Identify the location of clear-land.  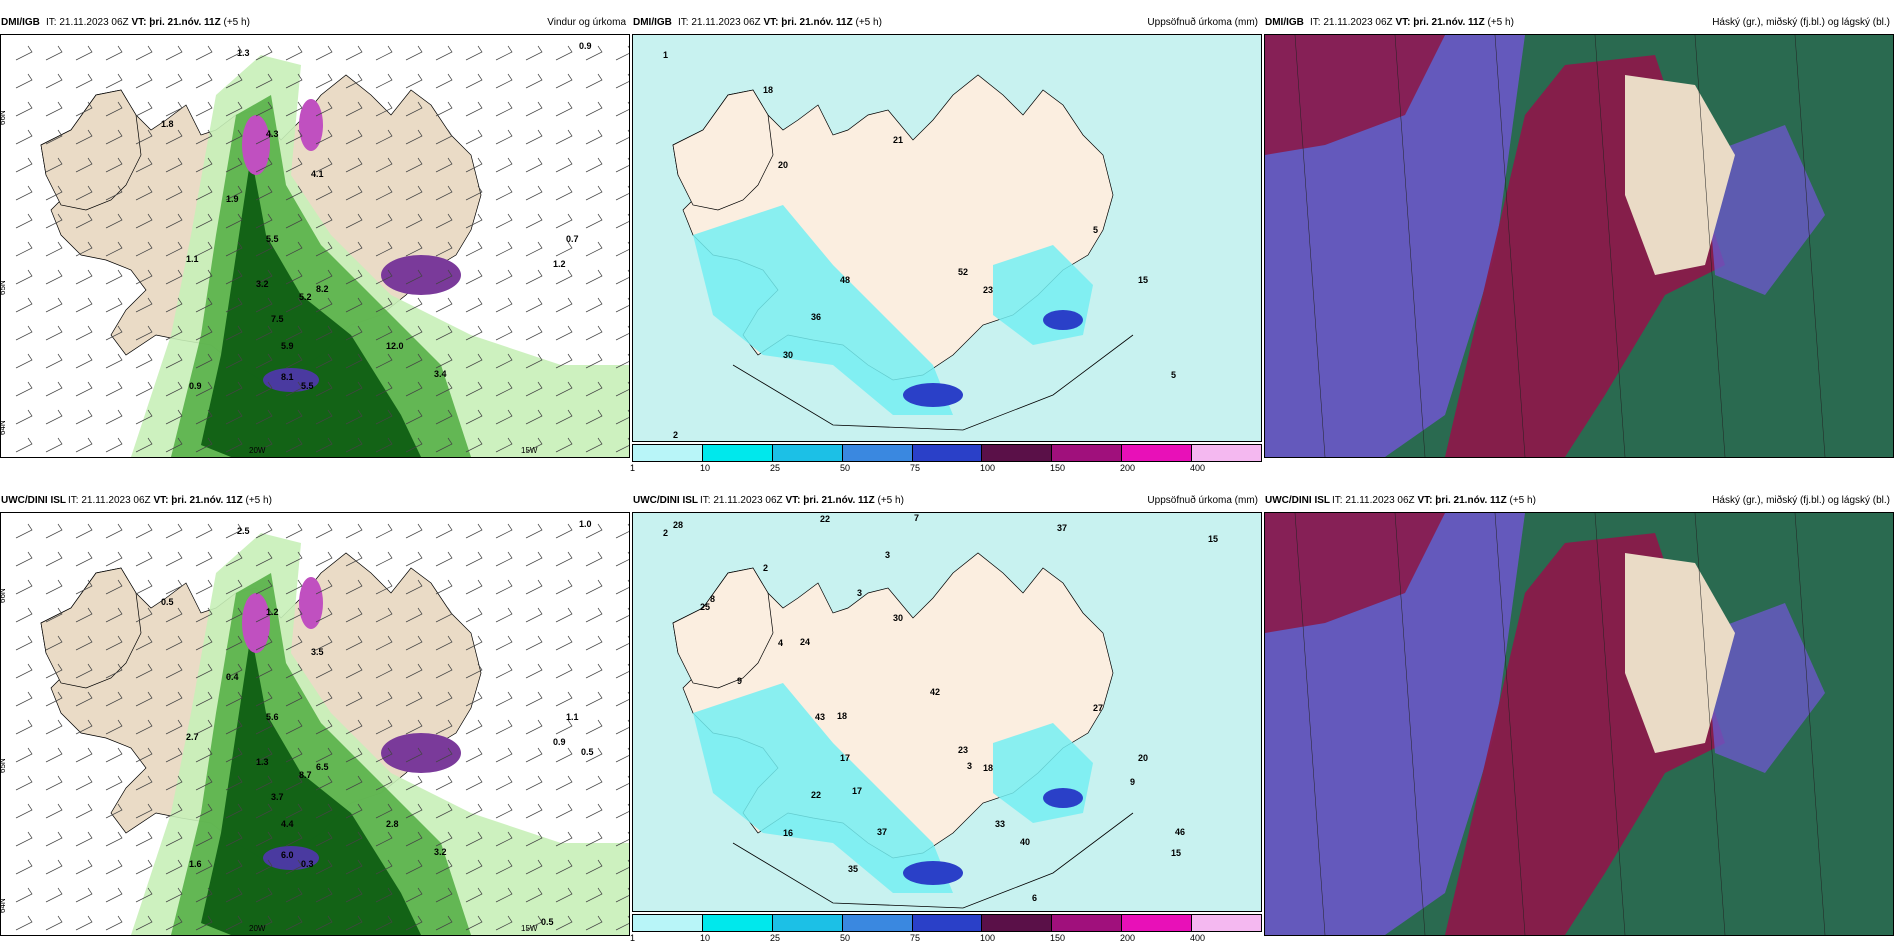
(1680, 175).